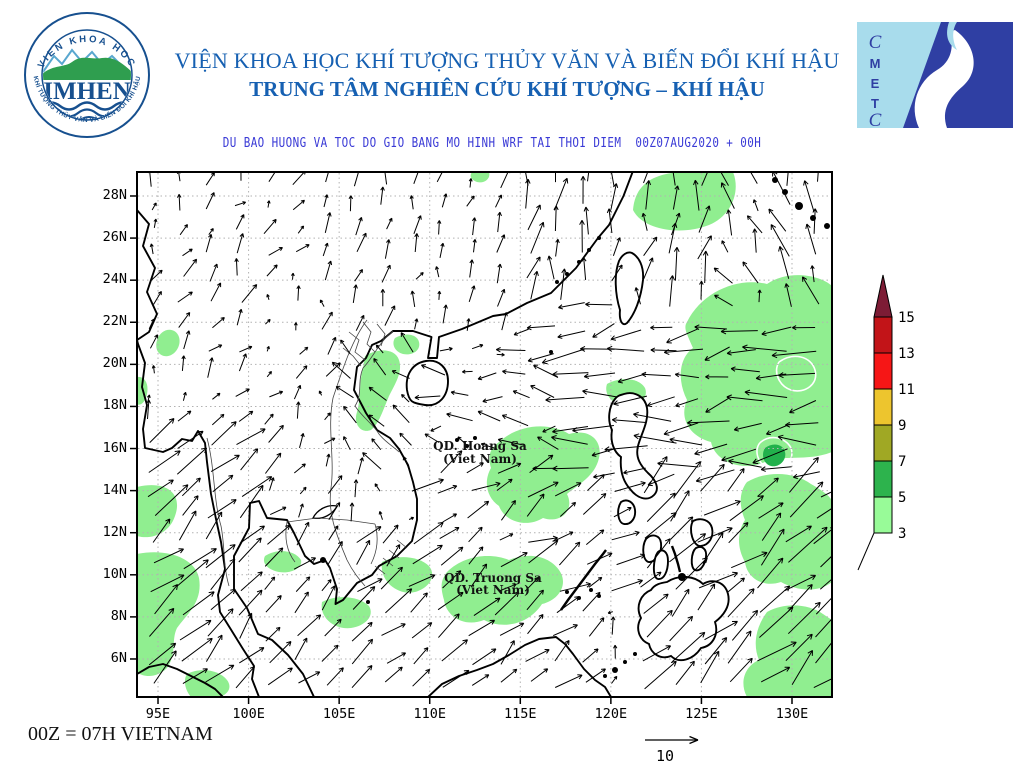  Describe the element at coordinates (114, 405) in the screenshot. I see `y-tick-label: 18N` at that location.